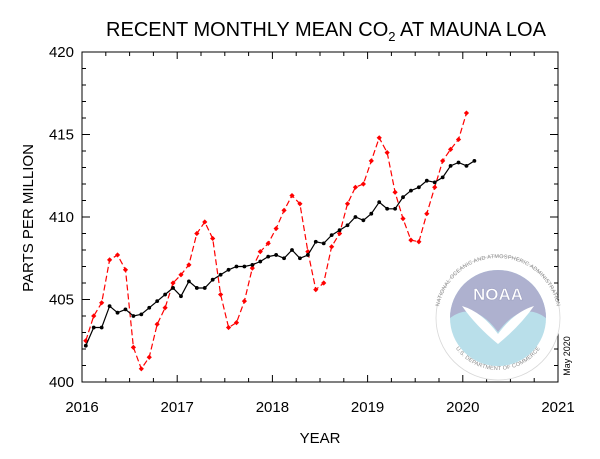  What do you see at coordinates (391, 36) in the screenshot?
I see `chart-title-subscript: 2` at bounding box center [391, 36].